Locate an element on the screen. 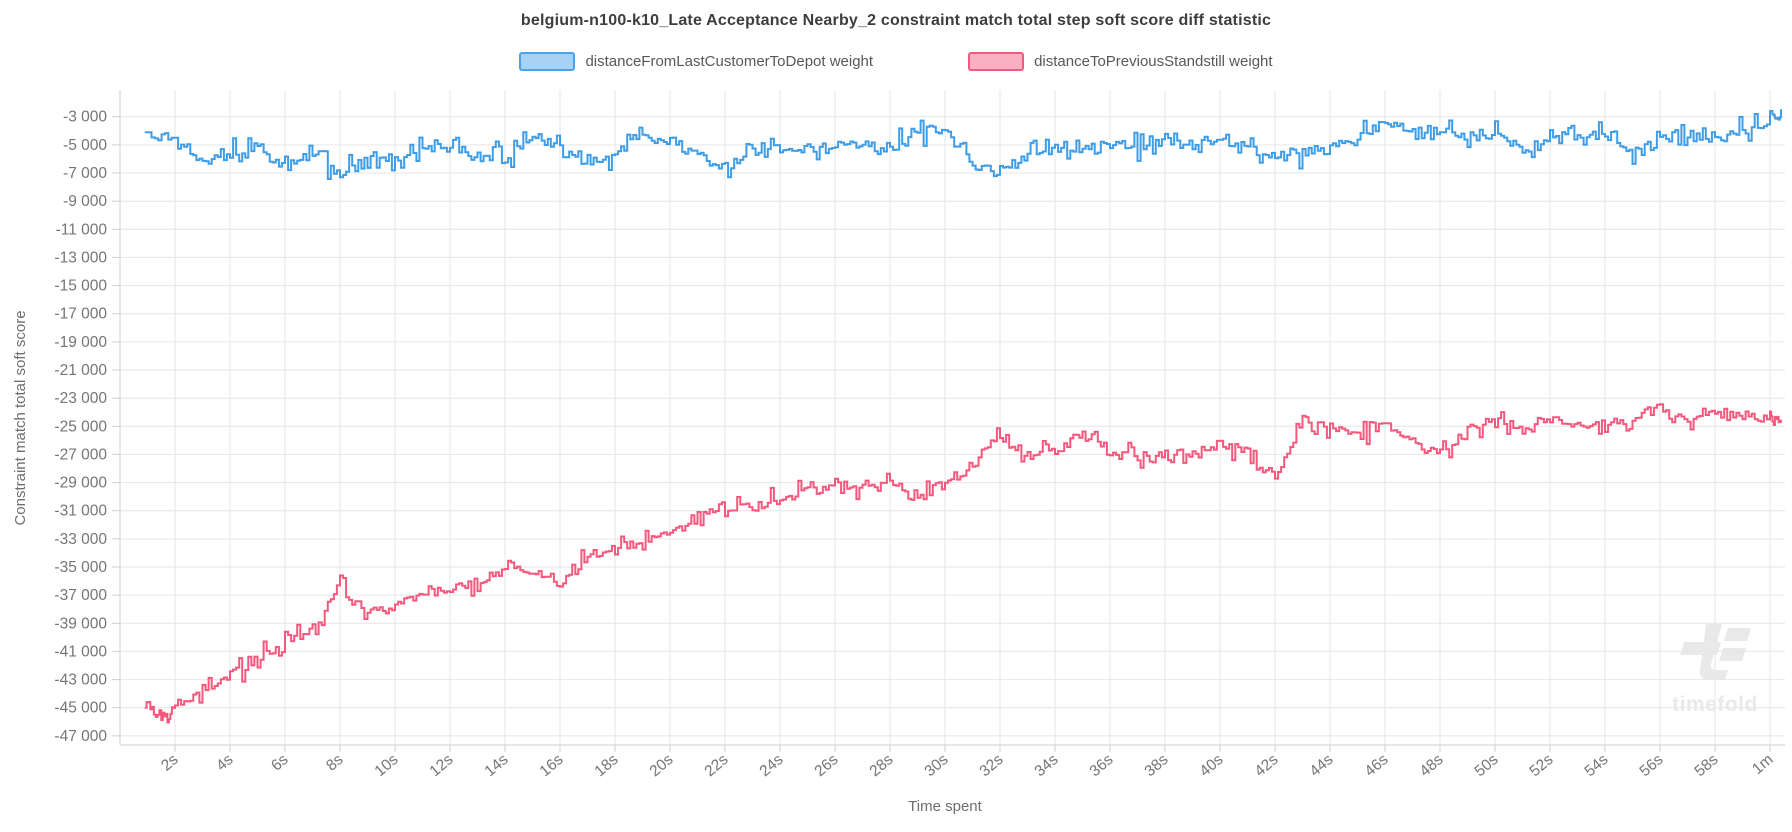 Image resolution: width=1792 pixels, height=832 pixels. x-tick-label: 40s is located at coordinates (1211, 765).